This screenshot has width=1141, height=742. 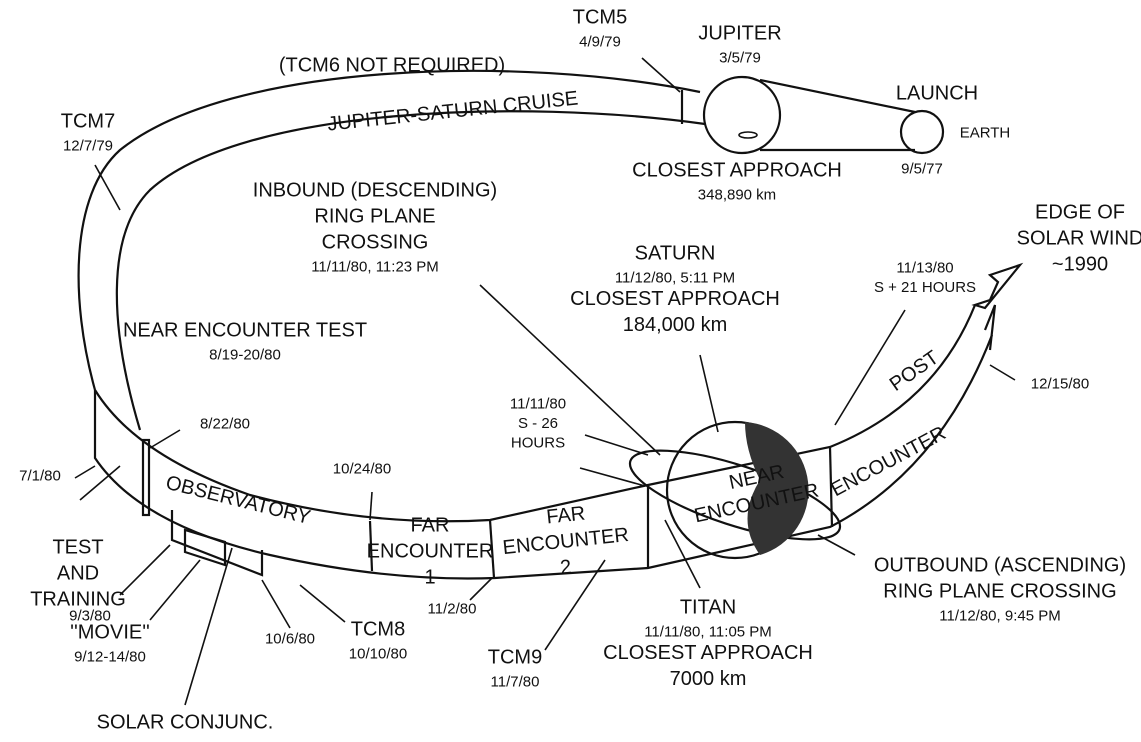 I want to click on label-text: 3/5/79, so click(x=740, y=57).